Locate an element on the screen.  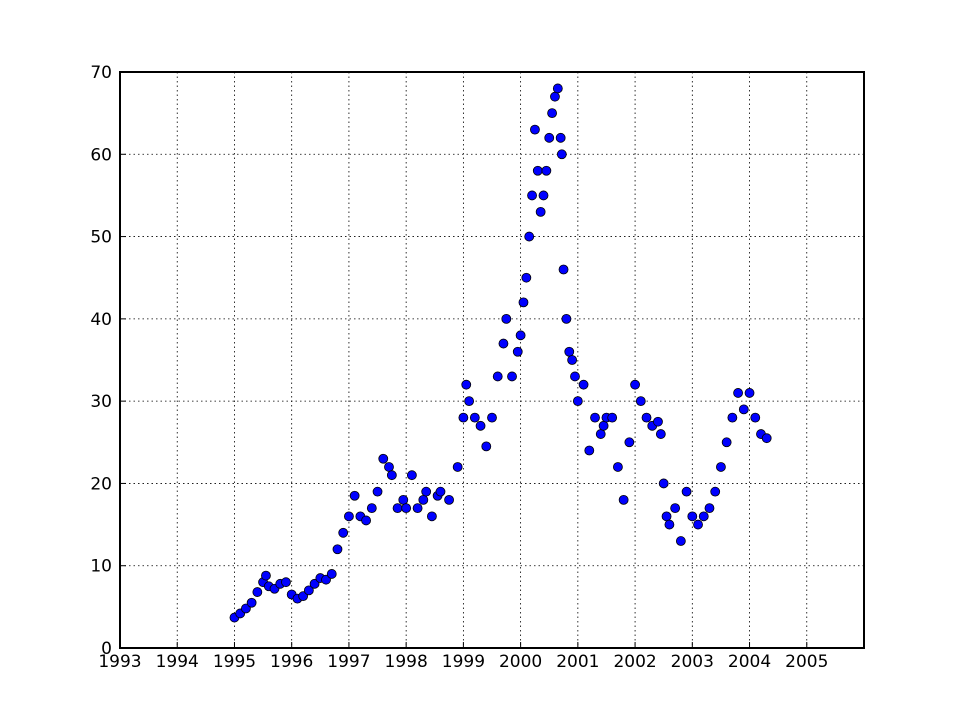
x-tick-label: 1996 is located at coordinates (291, 662).